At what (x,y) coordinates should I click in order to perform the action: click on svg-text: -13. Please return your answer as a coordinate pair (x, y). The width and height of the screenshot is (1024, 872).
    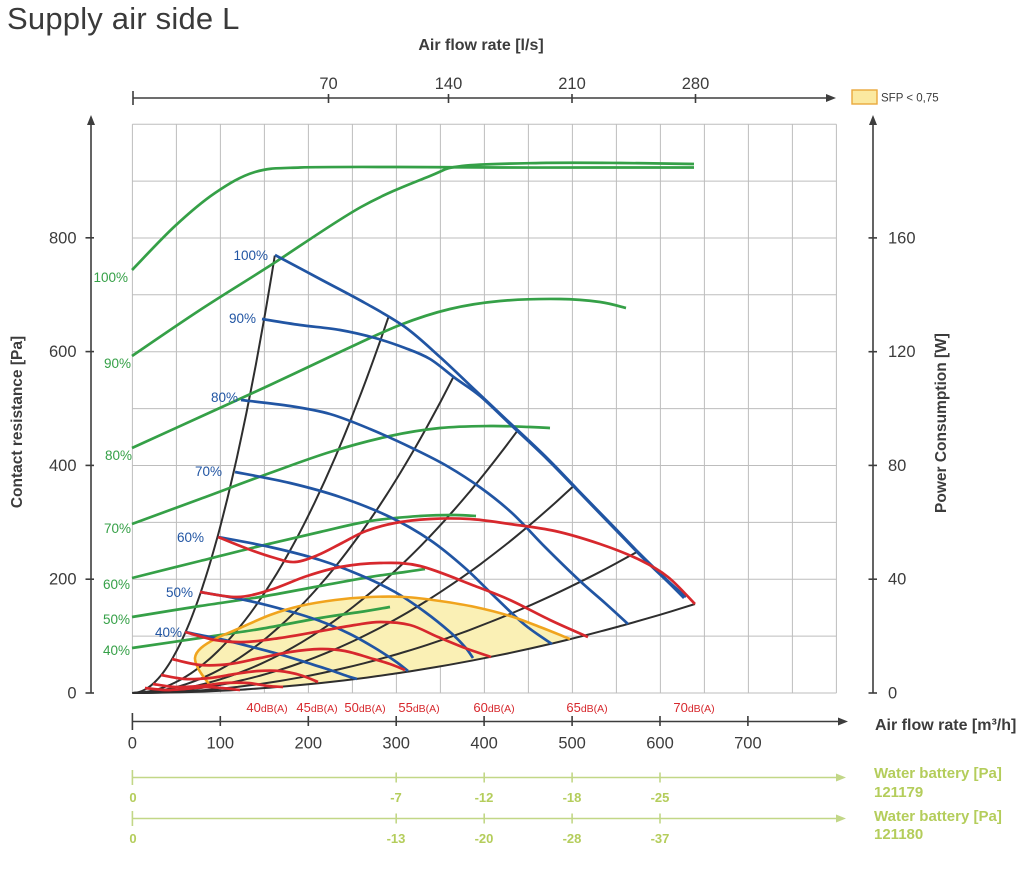
    Looking at the image, I should click on (396, 838).